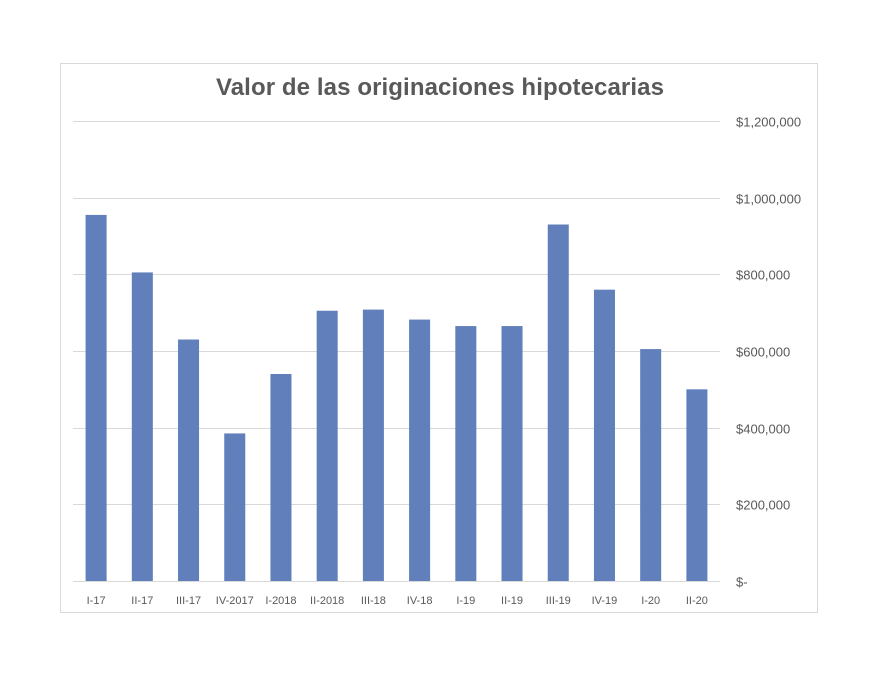  I want to click on chart-title: Valor de las originaciones hipotecarias, so click(440, 87).